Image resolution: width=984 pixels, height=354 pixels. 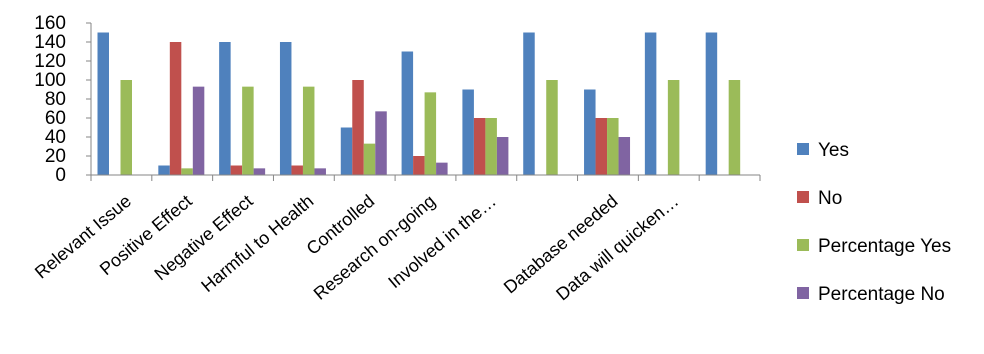 What do you see at coordinates (55, 137) in the screenshot?
I see `y-tick-label: 40` at bounding box center [55, 137].